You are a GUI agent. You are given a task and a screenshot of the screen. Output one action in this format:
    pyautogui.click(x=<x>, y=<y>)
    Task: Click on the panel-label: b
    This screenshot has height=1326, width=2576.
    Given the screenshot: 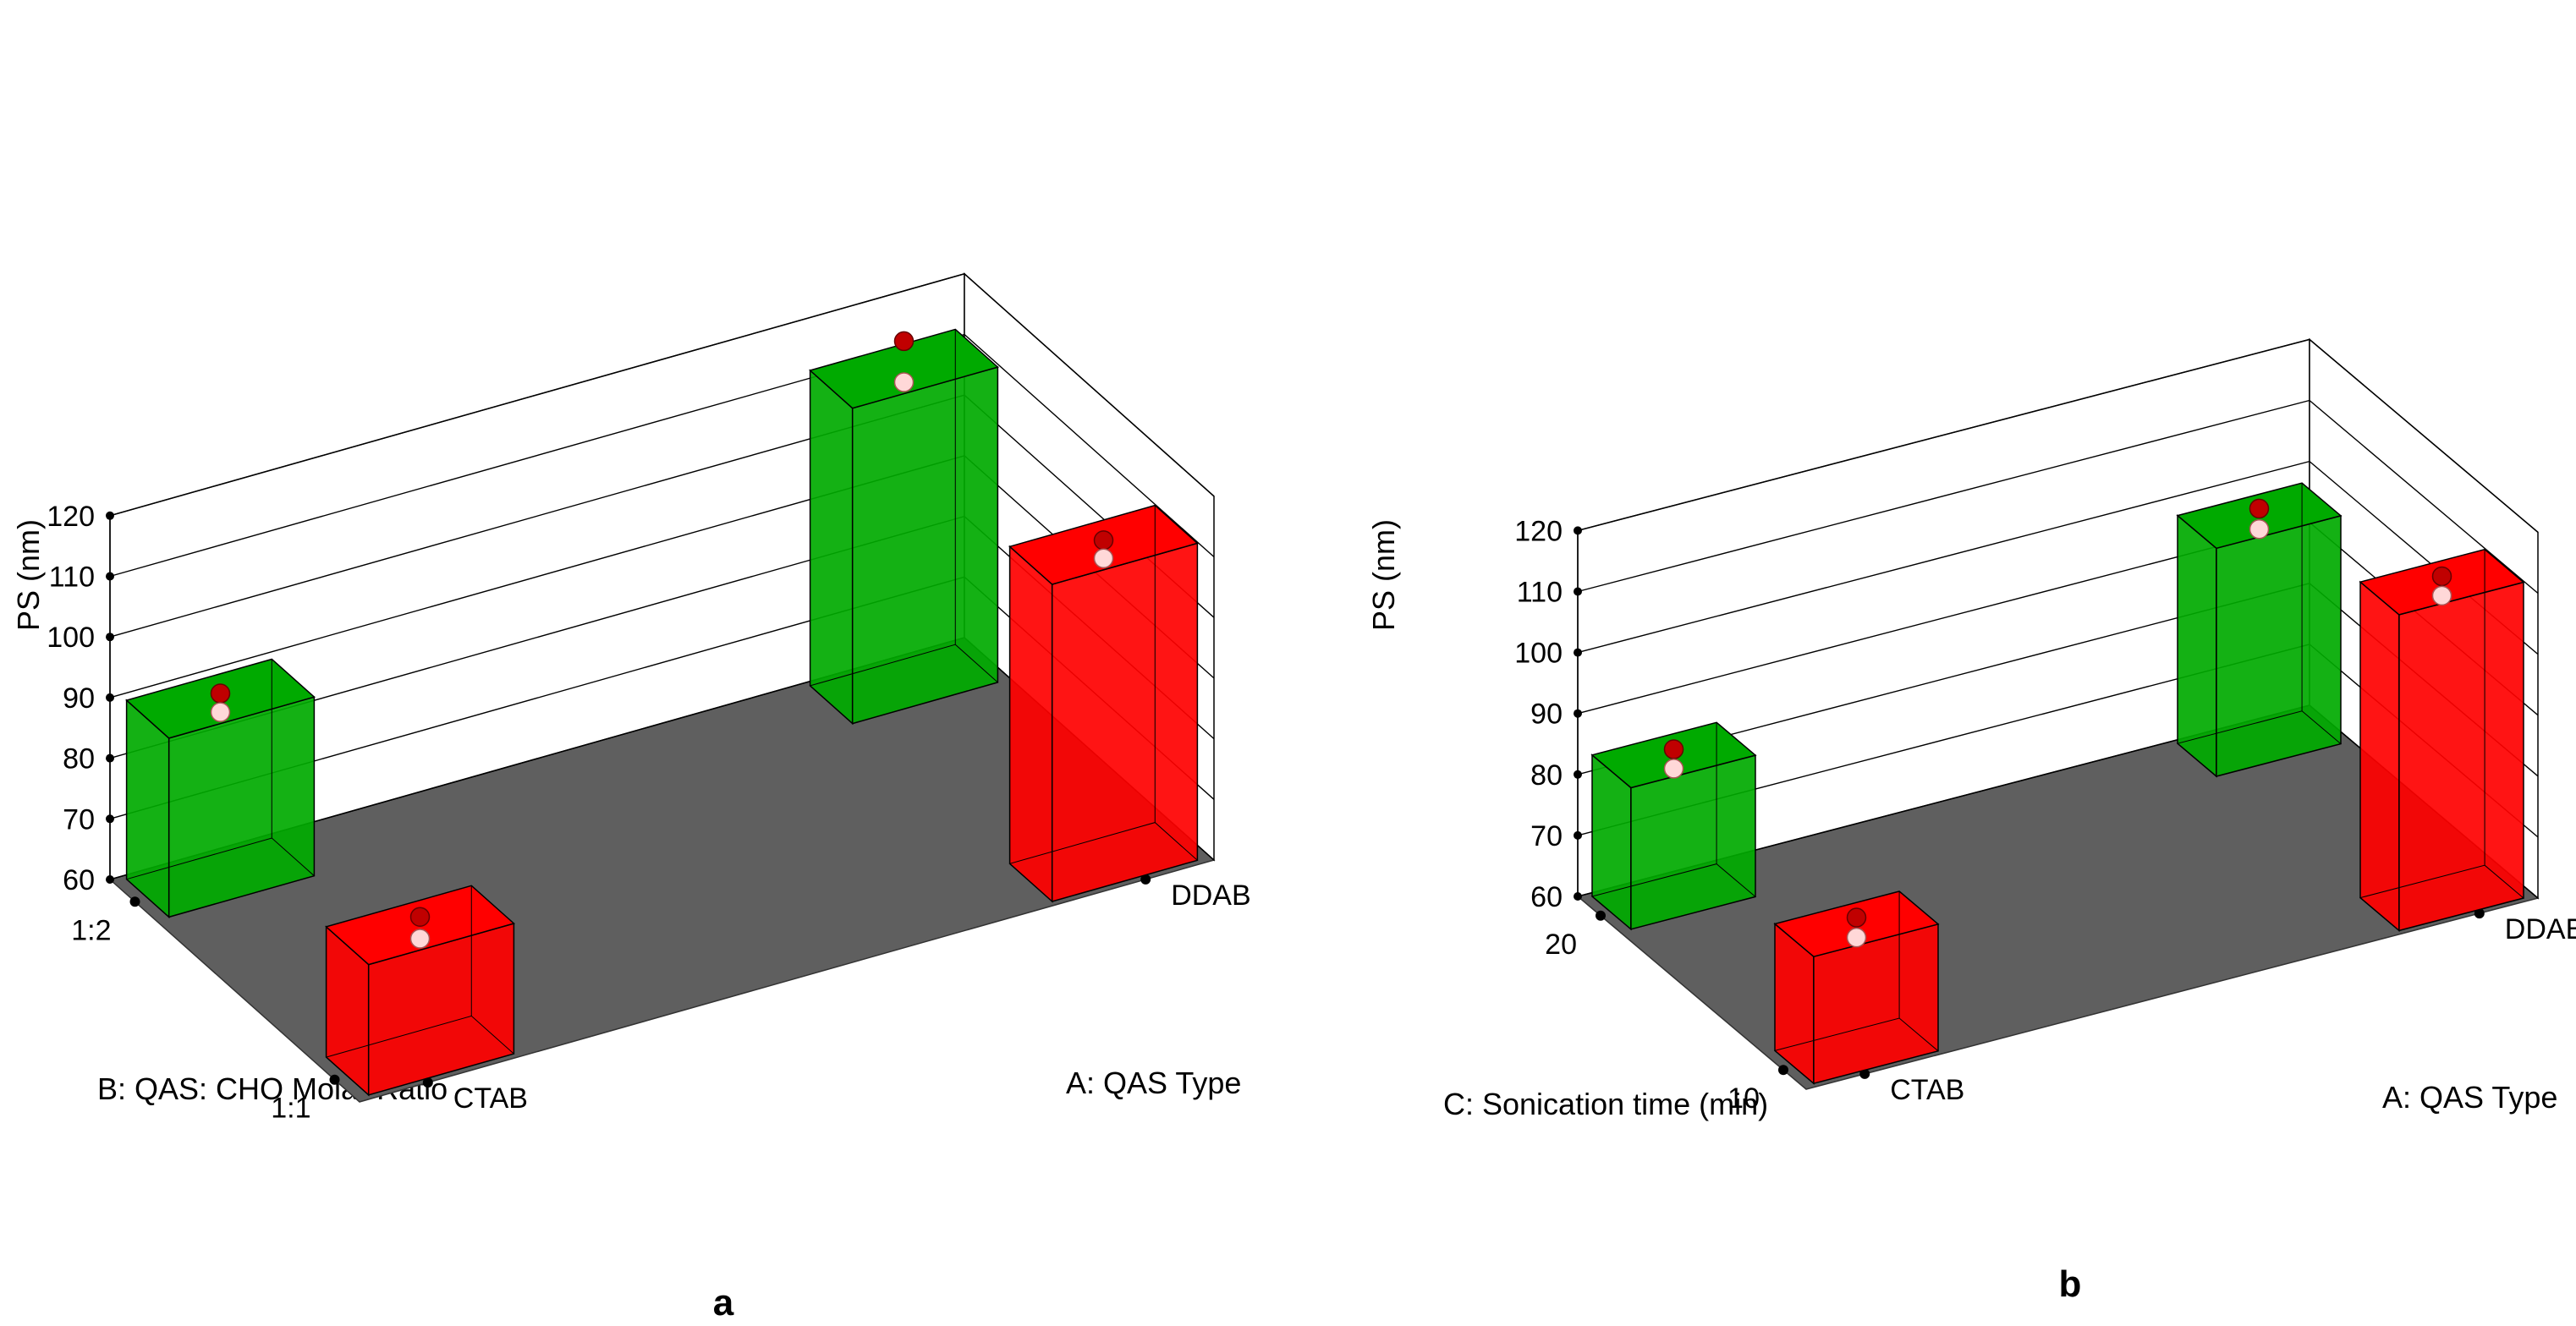 What is the action you would take?
    pyautogui.click(x=2071, y=1284)
    